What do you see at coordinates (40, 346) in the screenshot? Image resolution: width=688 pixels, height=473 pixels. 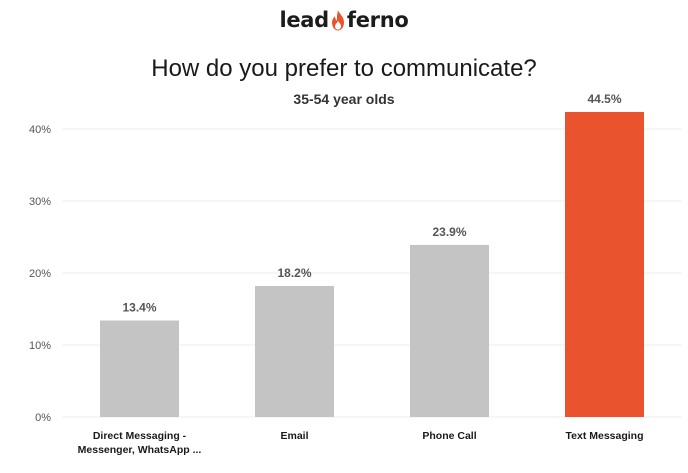 I see `y-tick-label: 10%` at bounding box center [40, 346].